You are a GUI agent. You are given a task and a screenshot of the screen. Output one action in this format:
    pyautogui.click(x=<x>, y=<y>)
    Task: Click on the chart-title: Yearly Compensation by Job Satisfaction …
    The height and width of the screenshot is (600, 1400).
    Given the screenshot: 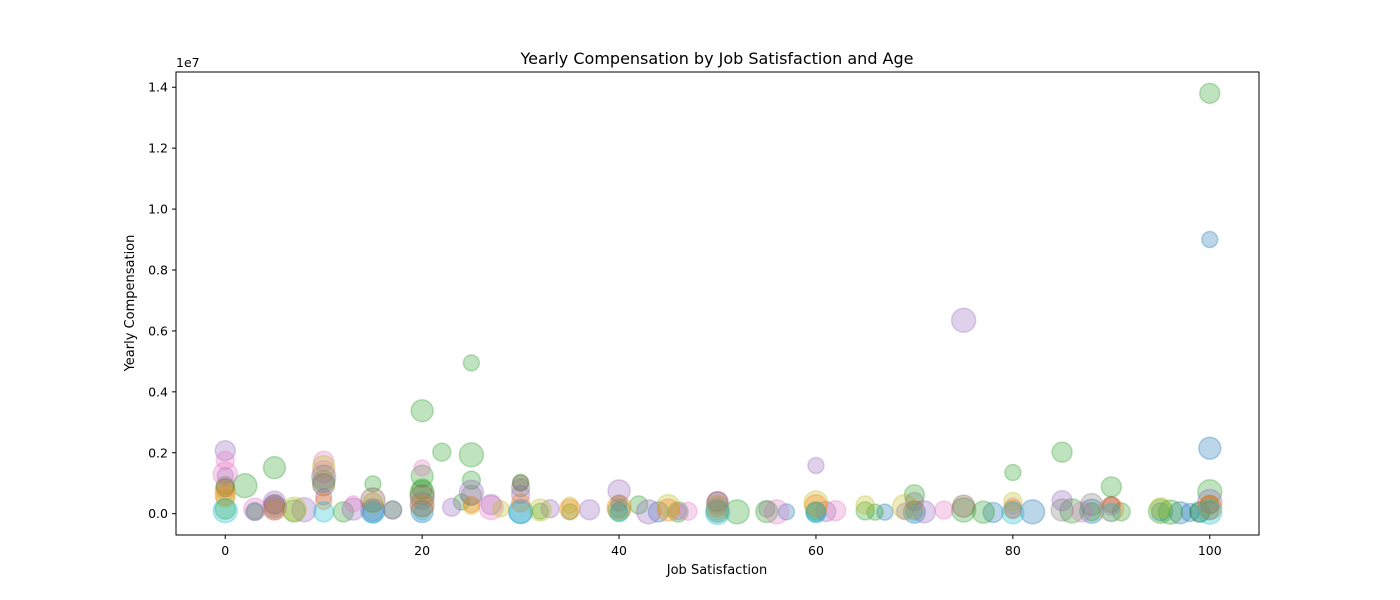 What is the action you would take?
    pyautogui.click(x=716, y=58)
    